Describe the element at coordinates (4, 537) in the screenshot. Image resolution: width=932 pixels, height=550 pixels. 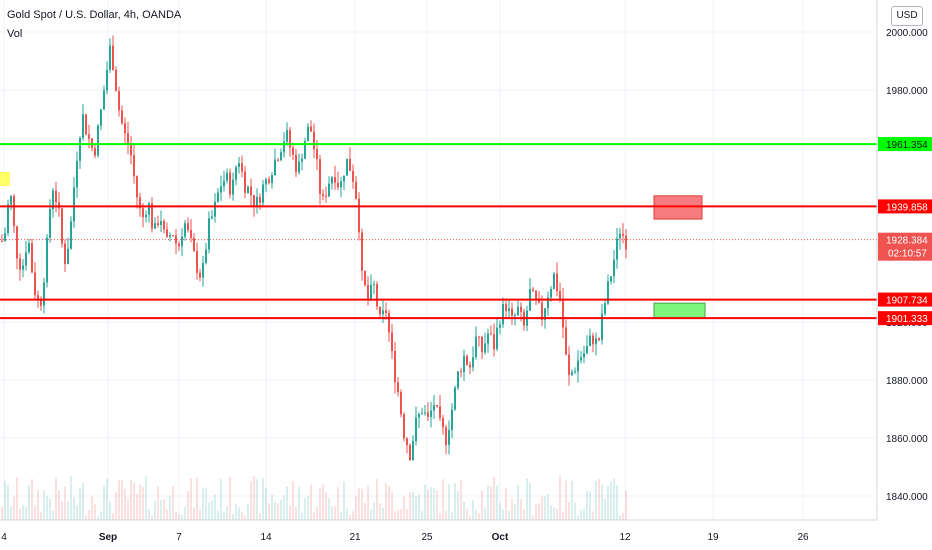
I see `x-tick-label: 4` at that location.